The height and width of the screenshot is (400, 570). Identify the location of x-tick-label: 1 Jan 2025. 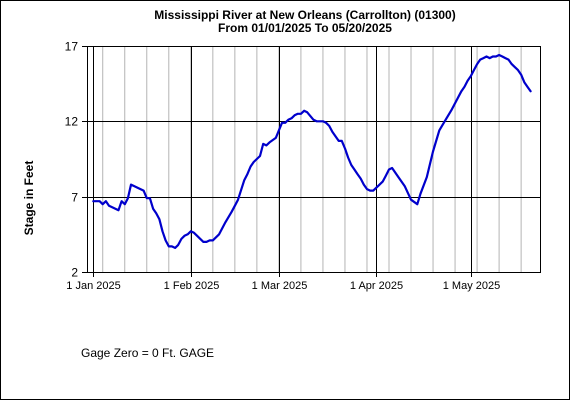
(93, 286).